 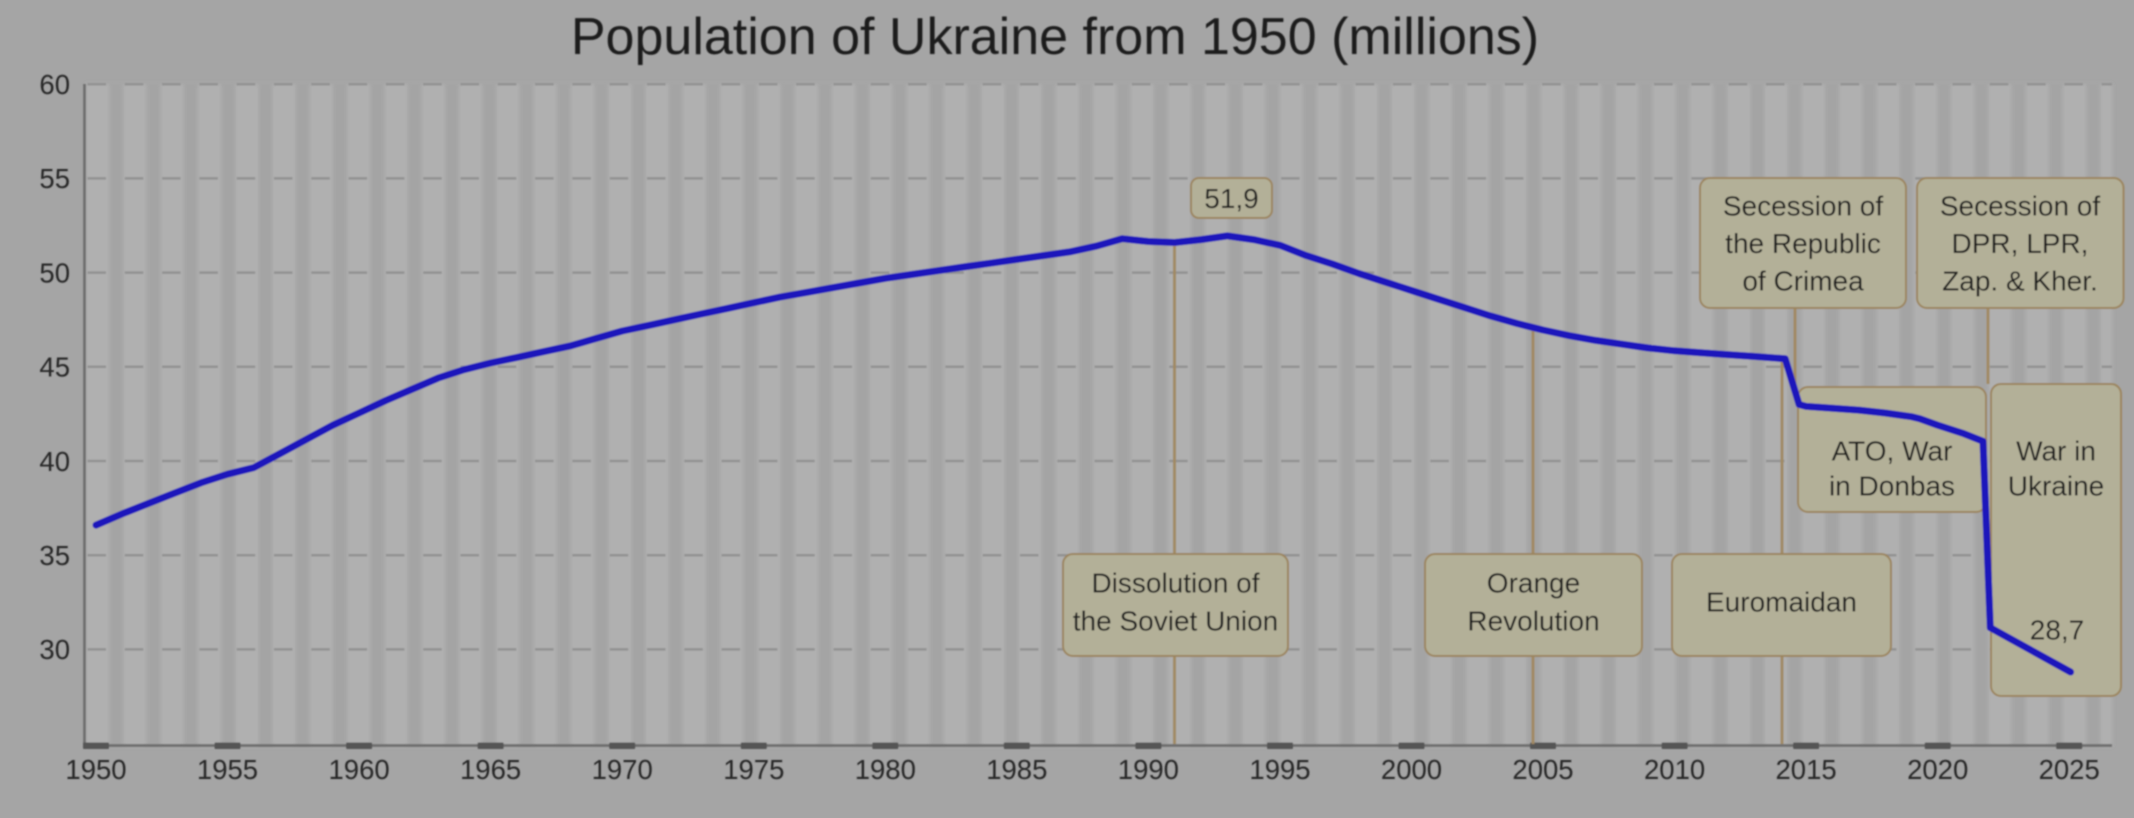 I want to click on svg-text: 51,9, so click(x=1231, y=198).